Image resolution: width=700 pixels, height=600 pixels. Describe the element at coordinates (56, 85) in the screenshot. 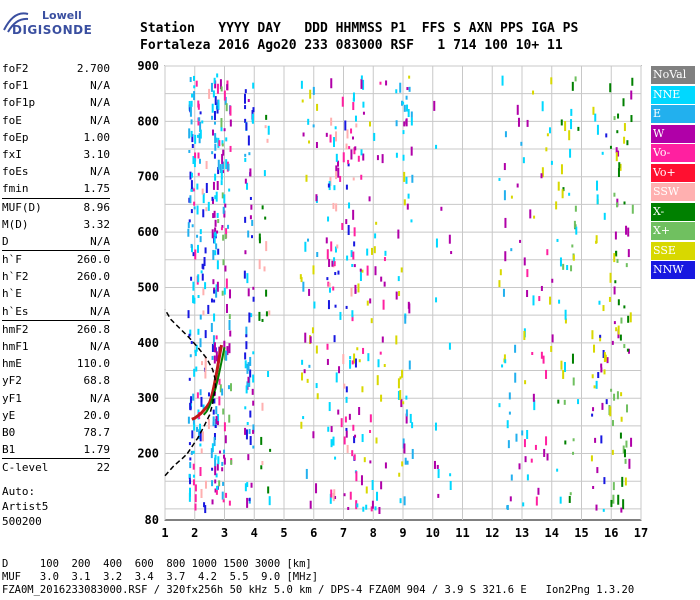

I see `param-row: foF1 N/A` at that location.